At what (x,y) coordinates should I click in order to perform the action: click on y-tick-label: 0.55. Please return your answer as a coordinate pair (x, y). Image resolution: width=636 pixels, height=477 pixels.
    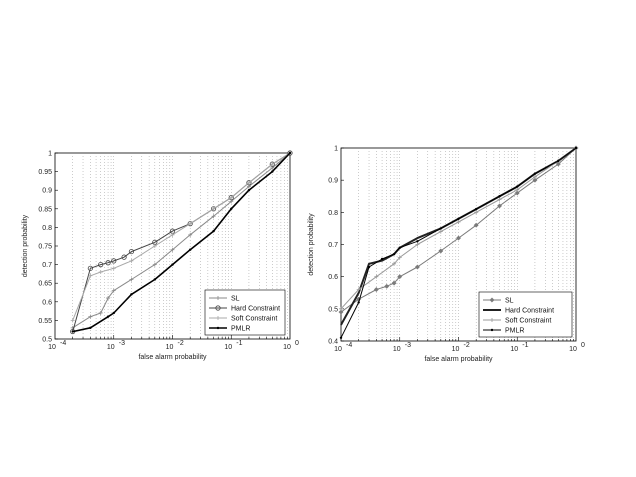
    Looking at the image, I should click on (45, 321).